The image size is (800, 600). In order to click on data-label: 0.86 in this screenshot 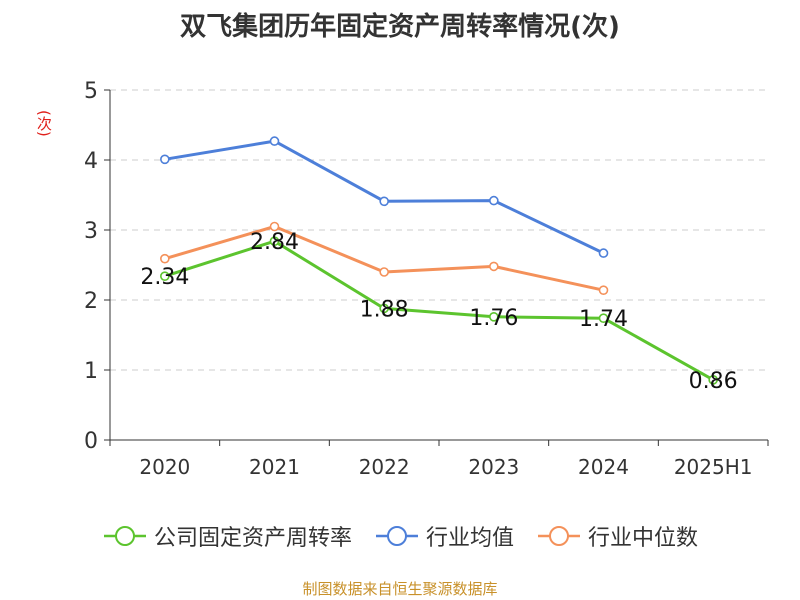, I will do `click(713, 381)`.